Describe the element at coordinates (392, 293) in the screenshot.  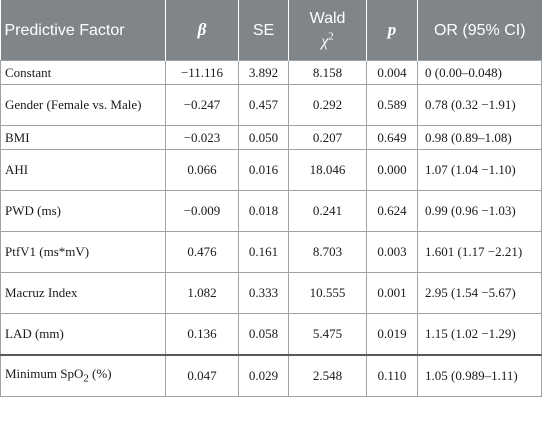
I see `p-cell: 0.001` at that location.